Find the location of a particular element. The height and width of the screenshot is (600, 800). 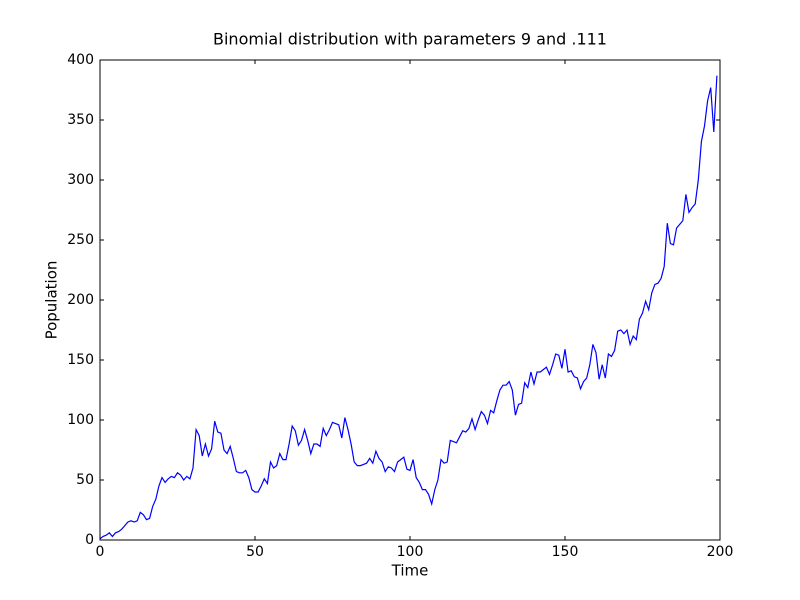

y-tick-label: 350 is located at coordinates (80, 120).